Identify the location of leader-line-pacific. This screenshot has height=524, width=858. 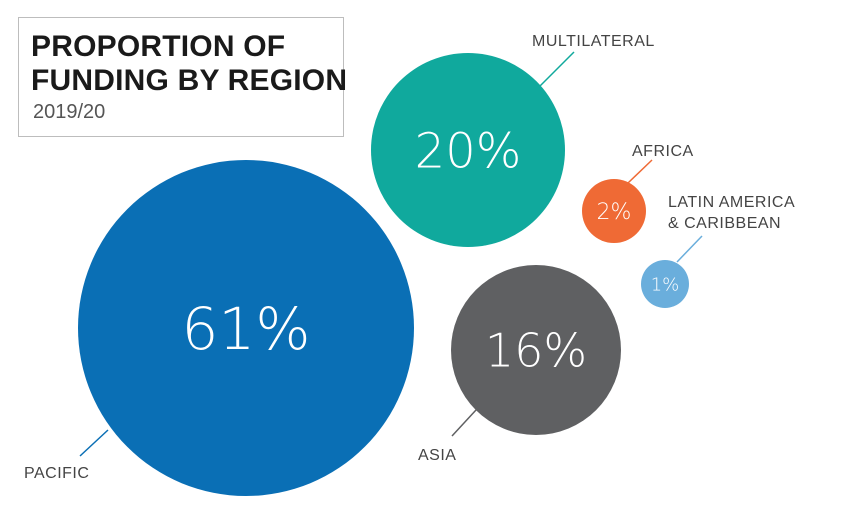
(94, 443).